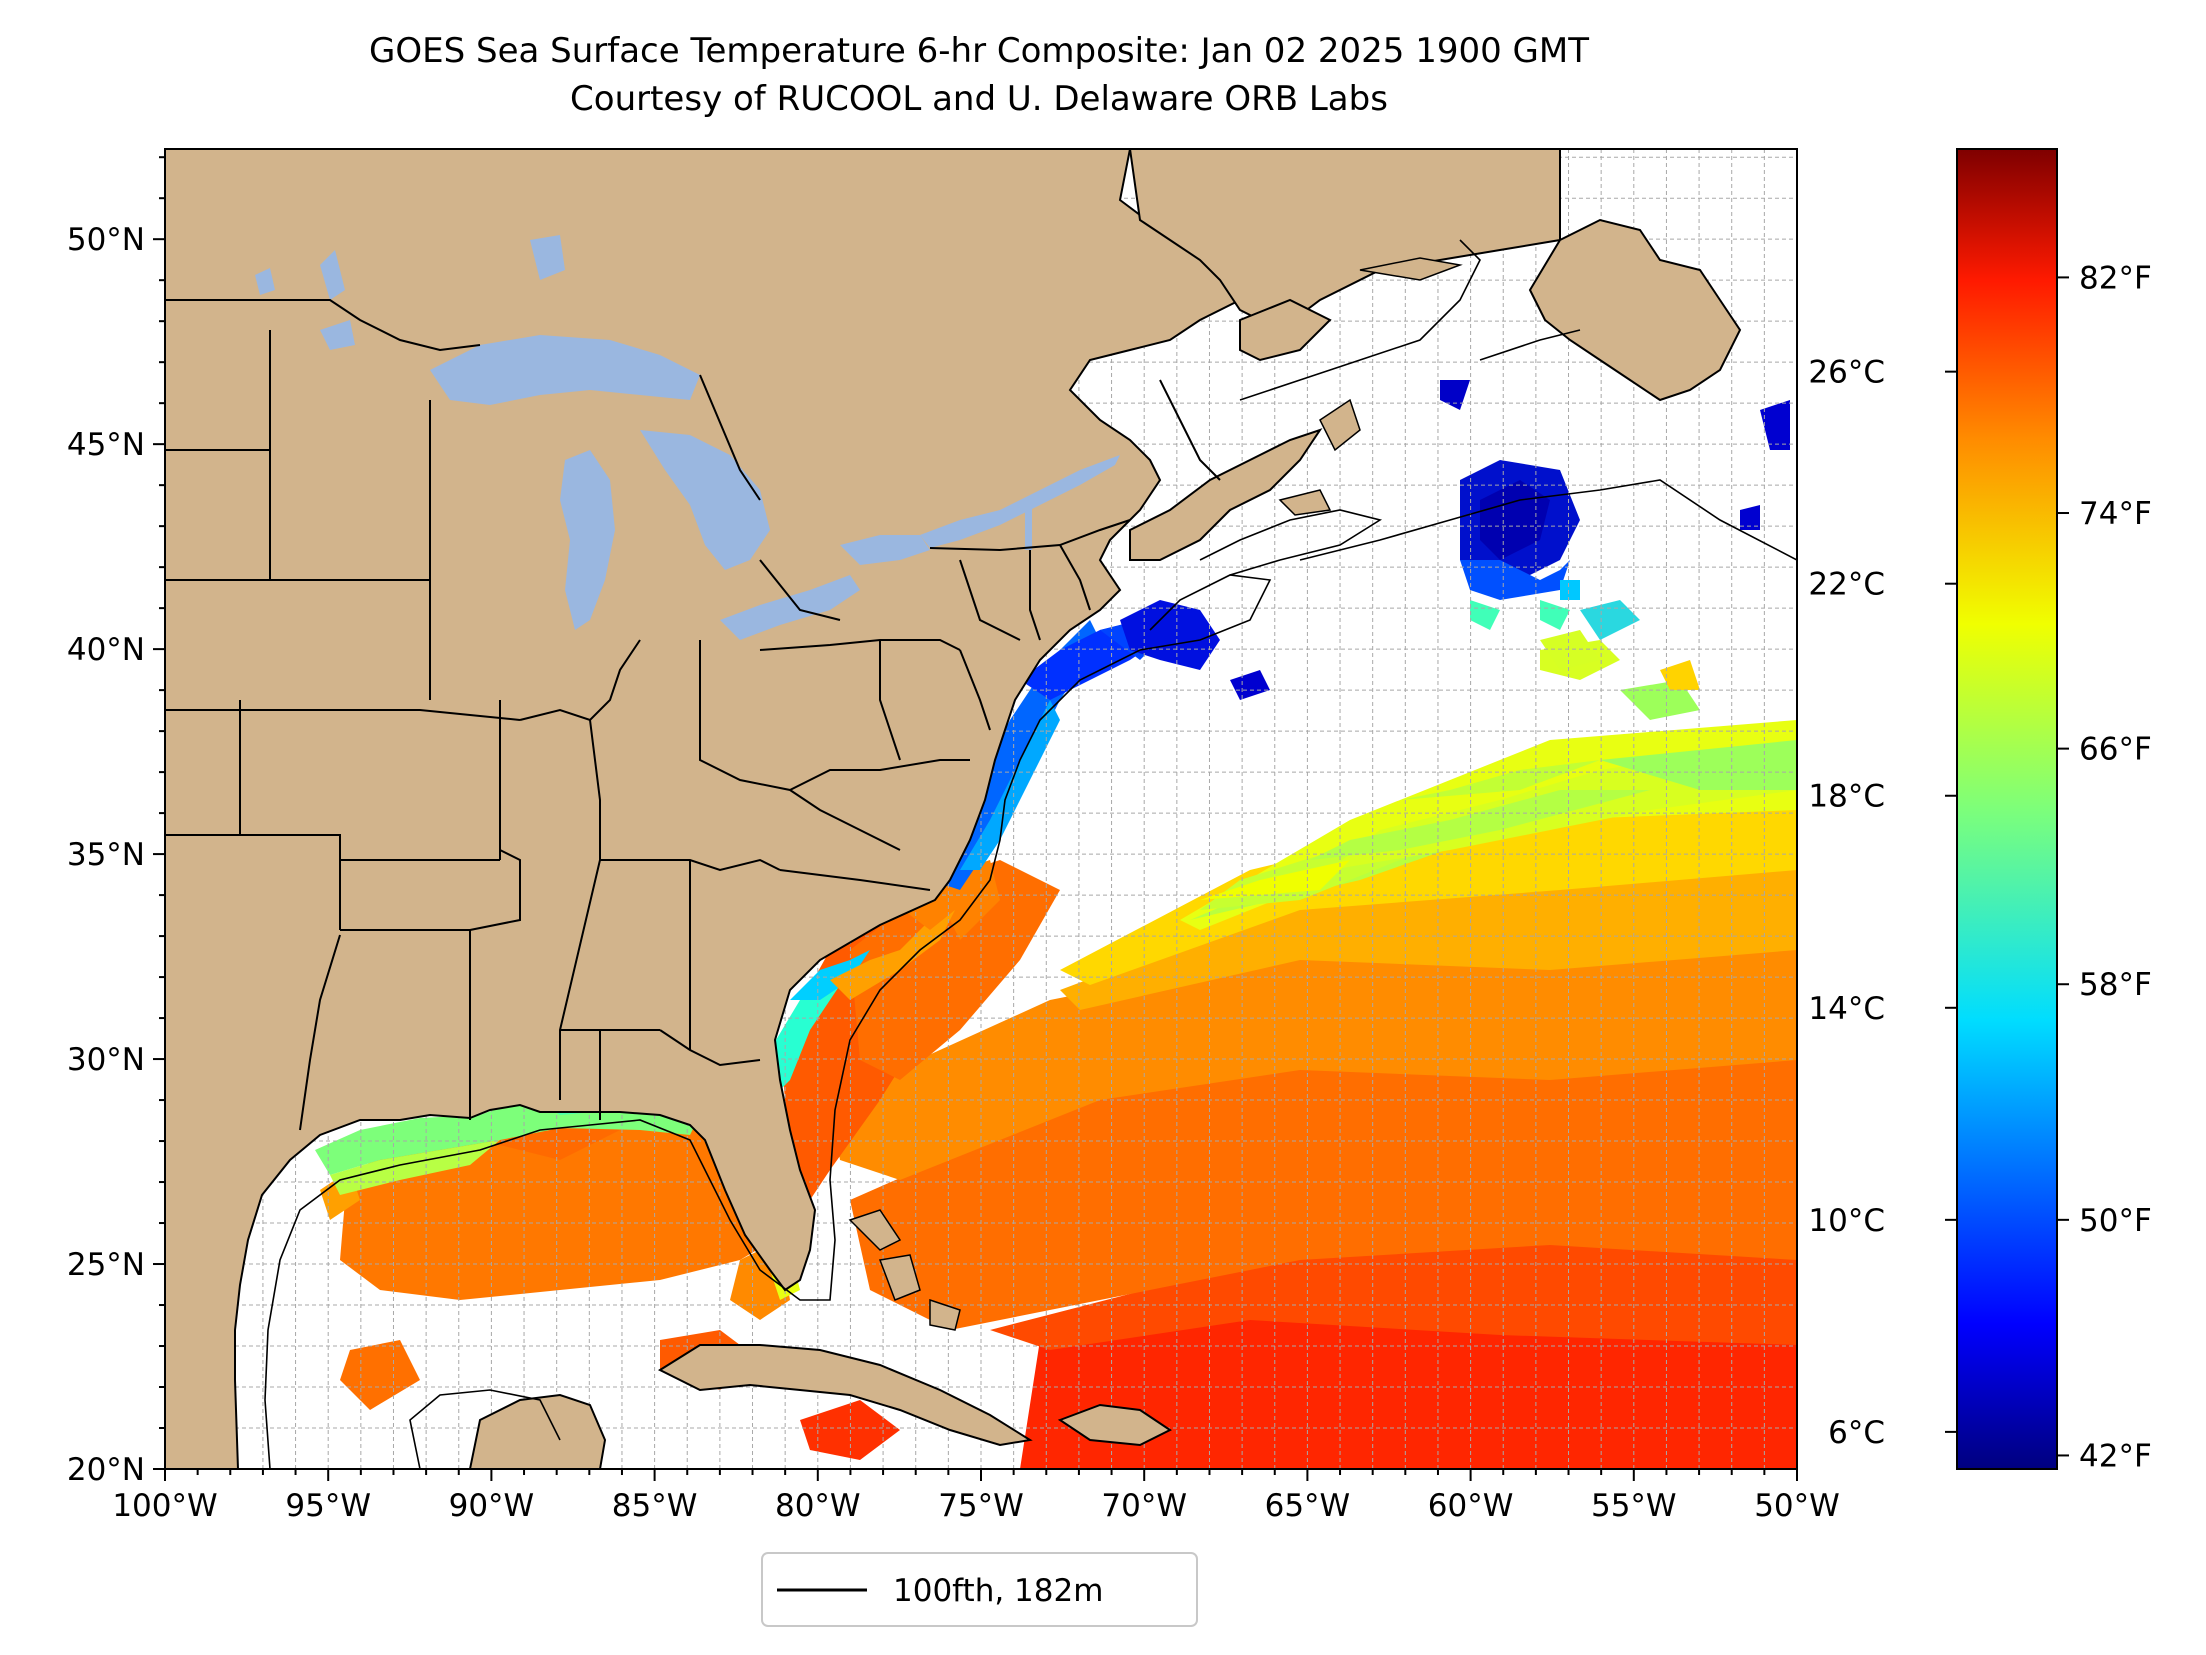 The height and width of the screenshot is (1655, 2206). Describe the element at coordinates (1285, 330) in the screenshot. I see `gaspe-land` at that location.